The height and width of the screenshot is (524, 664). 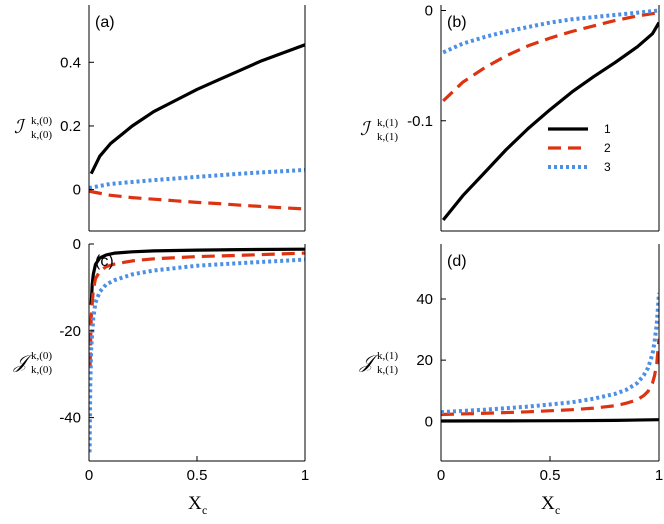 I want to click on y-tick-label-d: 40, so click(x=424, y=299).